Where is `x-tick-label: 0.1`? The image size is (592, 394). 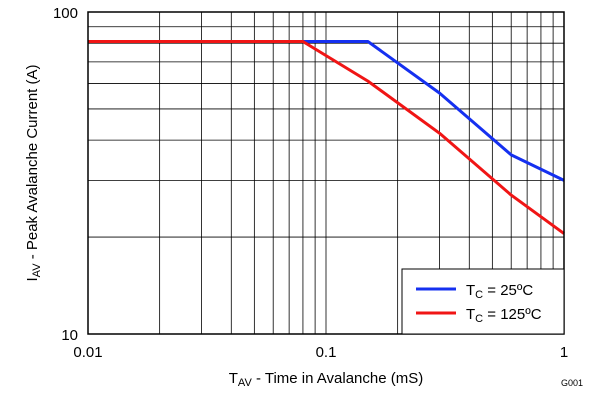
x-tick-label: 0.1 is located at coordinates (326, 352).